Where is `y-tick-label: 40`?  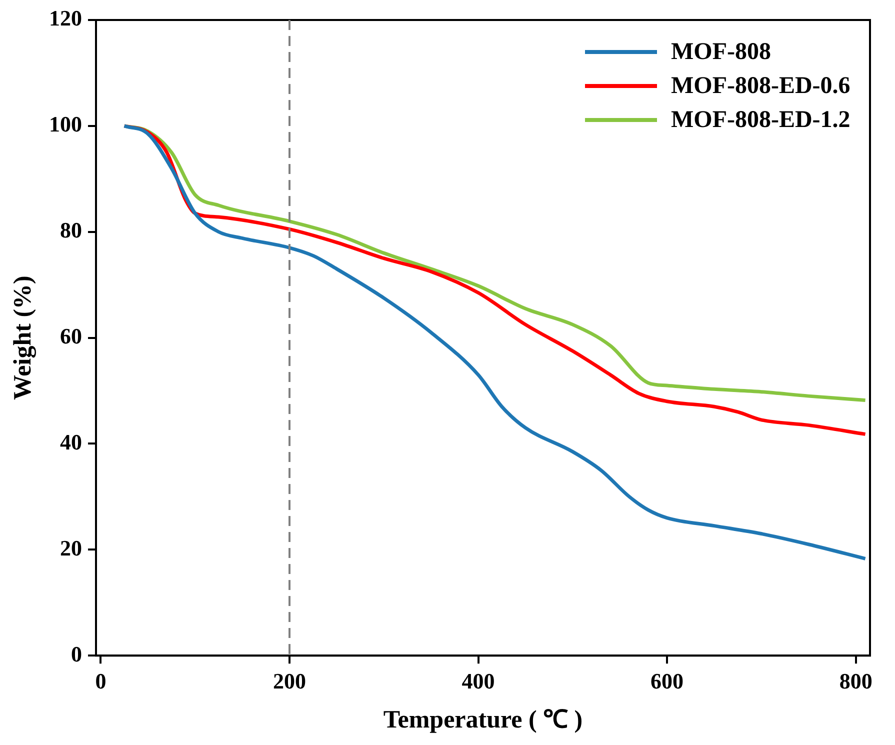 y-tick-label: 40 is located at coordinates (71, 441).